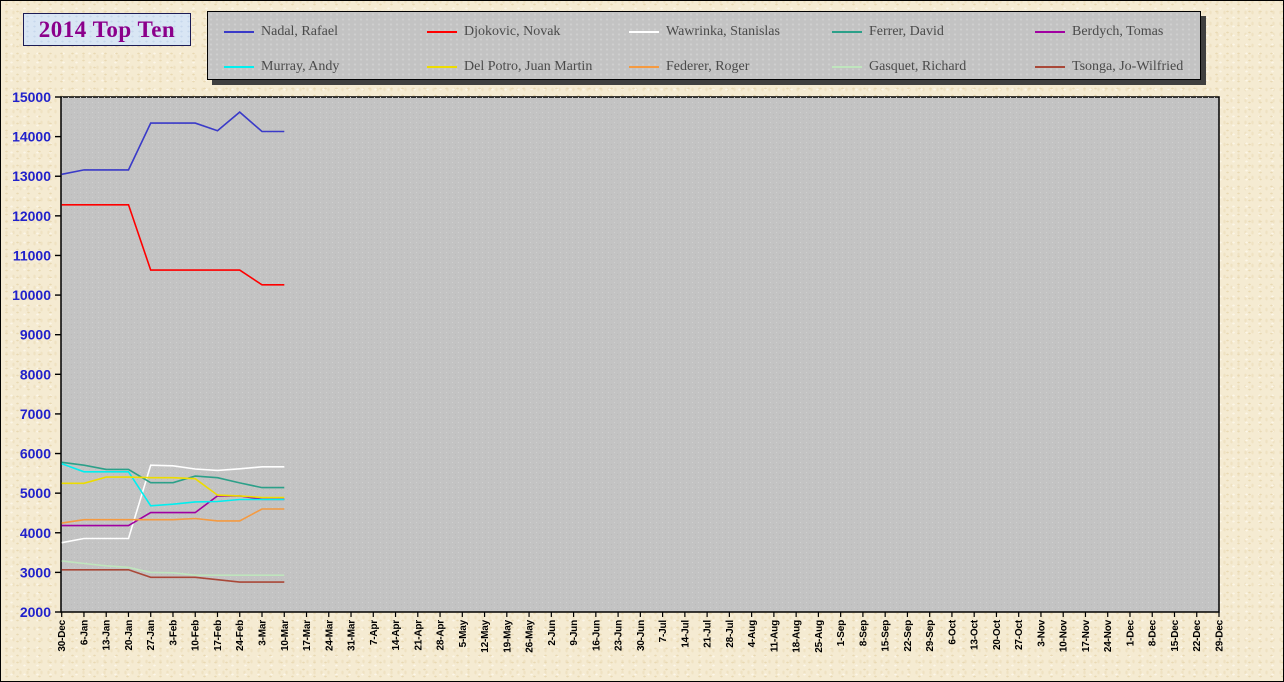 This screenshot has width=1284, height=682. Describe the element at coordinates (1197, 635) in the screenshot. I see `x-axis-label: 22-Dec` at that location.